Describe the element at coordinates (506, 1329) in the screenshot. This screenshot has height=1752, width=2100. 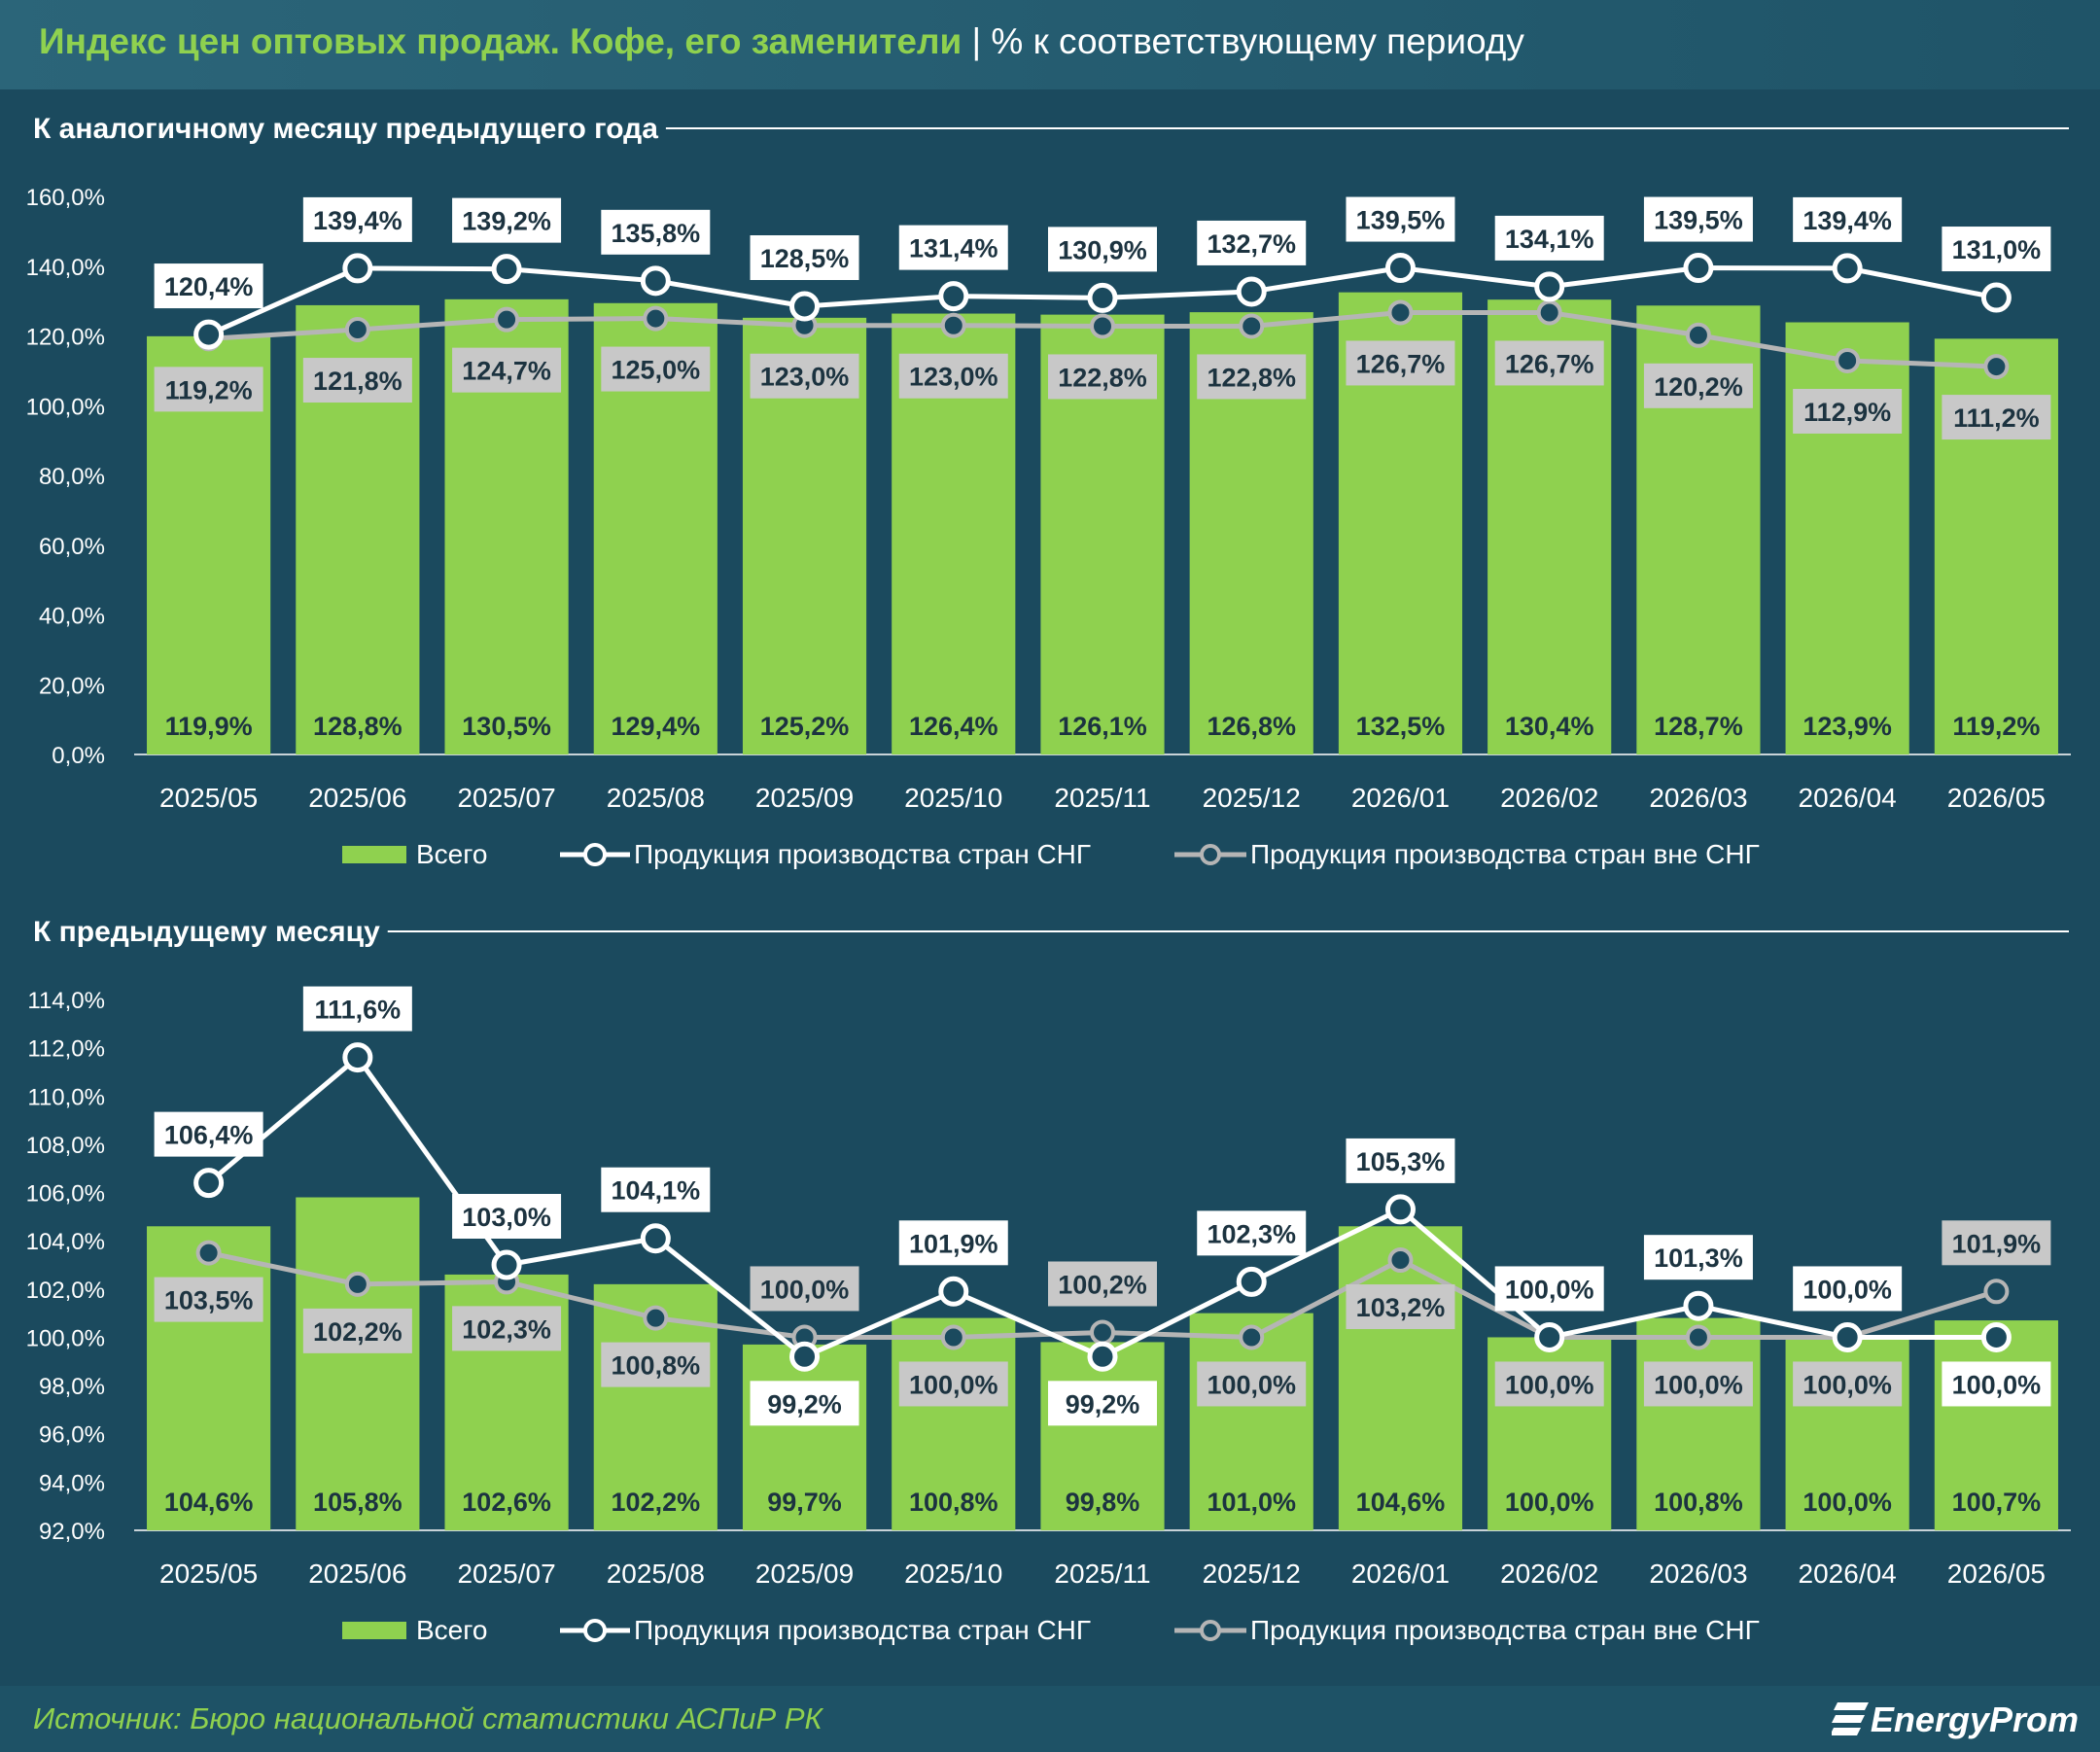
I see `non-cis-value-label: 102,3%` at that location.